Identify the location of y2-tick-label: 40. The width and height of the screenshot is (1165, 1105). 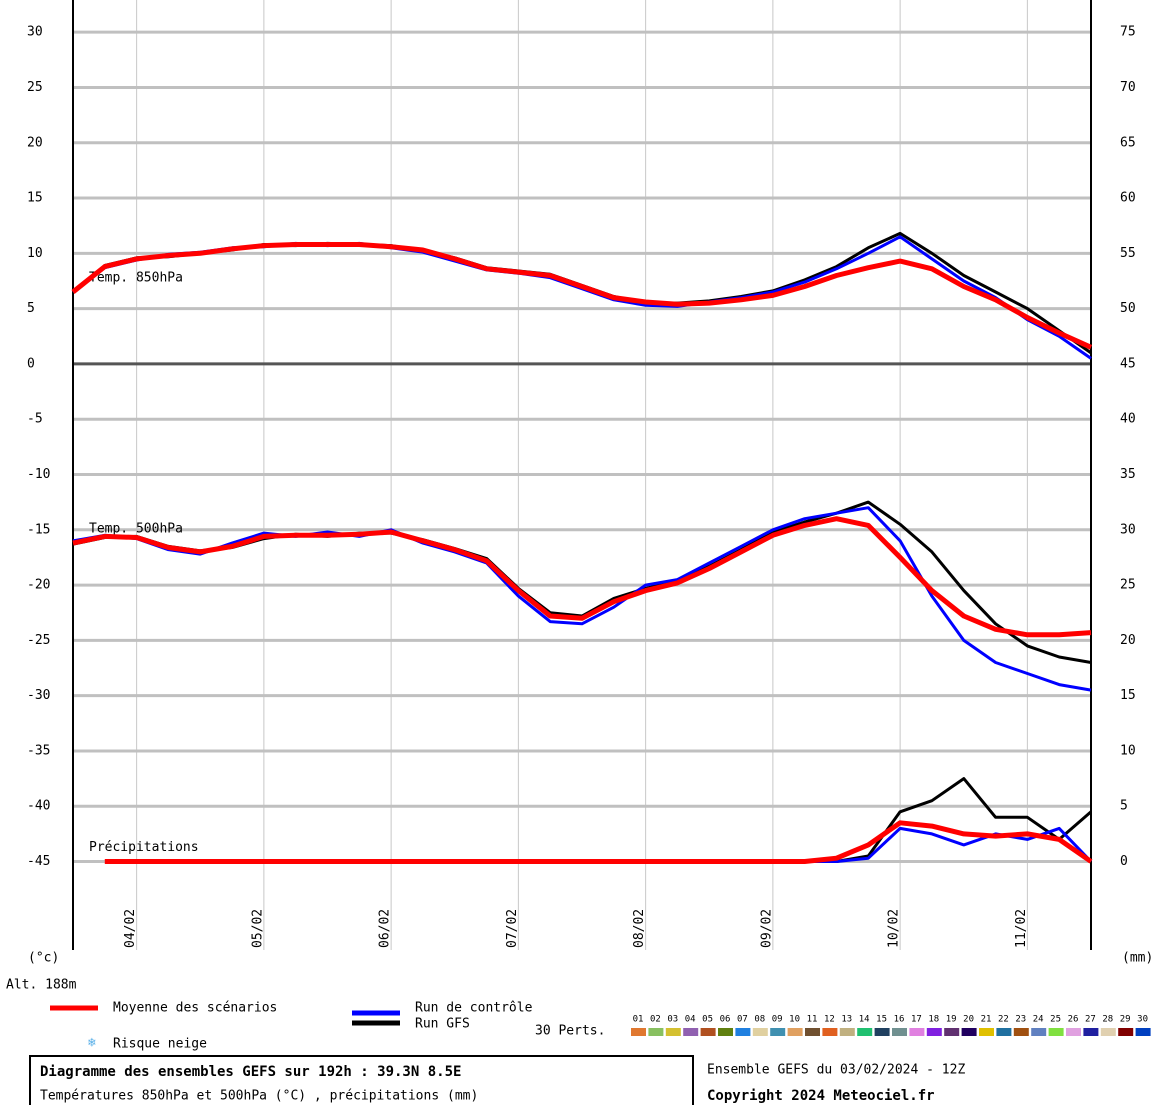
(1128, 419).